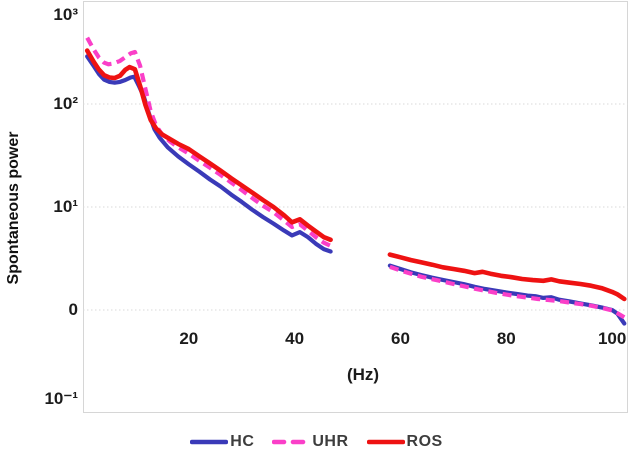 This screenshot has width=633, height=454. I want to click on legend: HC UHR ROS, so click(316, 442).